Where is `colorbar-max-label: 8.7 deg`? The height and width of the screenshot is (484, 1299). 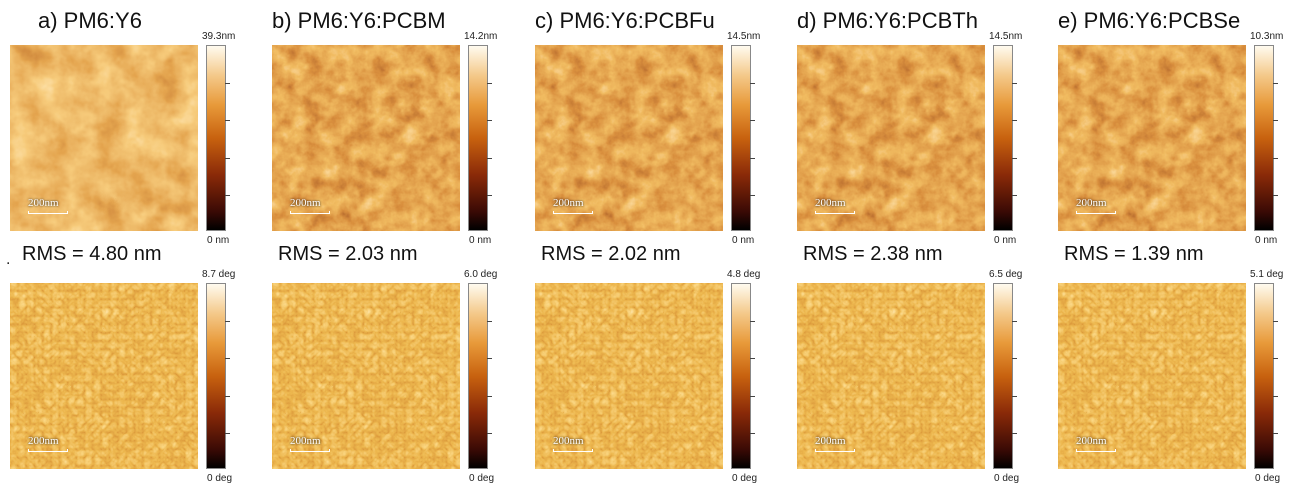 colorbar-max-label: 8.7 deg is located at coordinates (219, 274).